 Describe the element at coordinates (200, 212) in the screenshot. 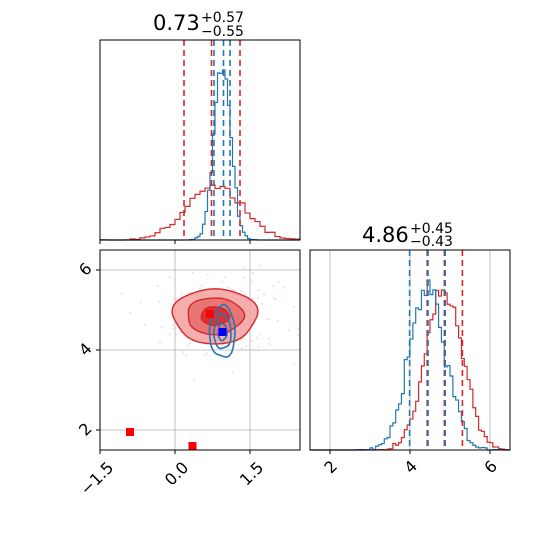

I see `red-histogram-x` at that location.